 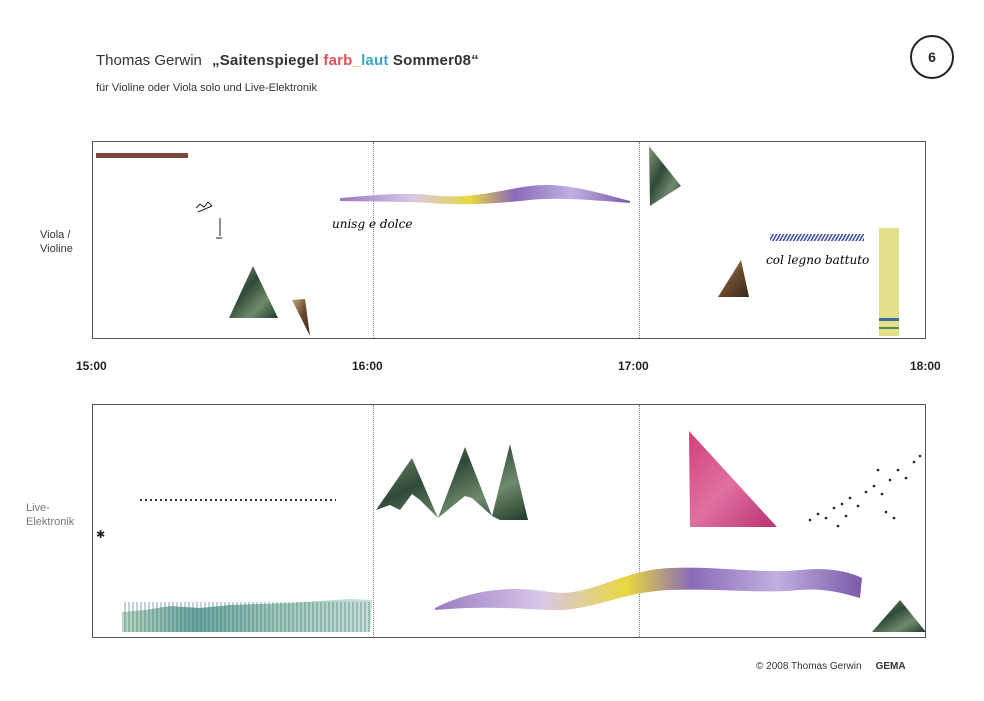 I want to click on star-symbol: ✱, so click(x=100, y=535).